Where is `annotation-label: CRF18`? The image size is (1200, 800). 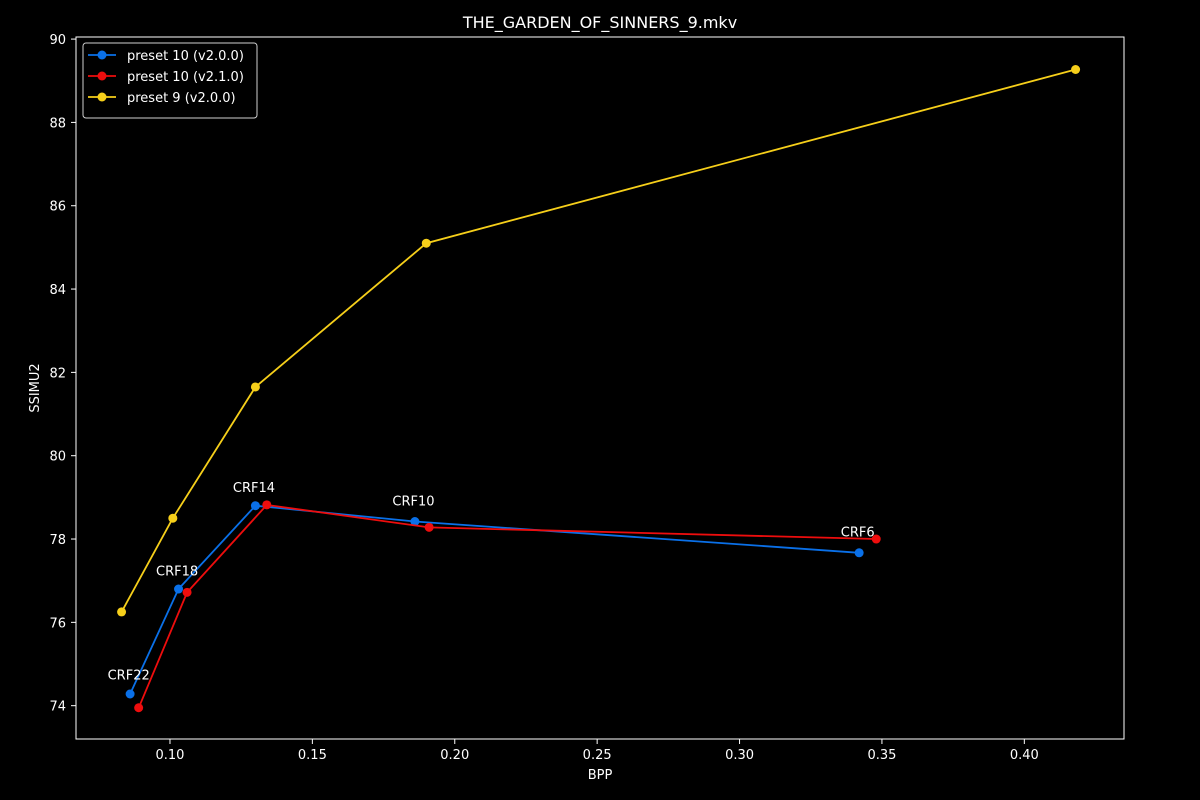
annotation-label: CRF18 is located at coordinates (177, 572).